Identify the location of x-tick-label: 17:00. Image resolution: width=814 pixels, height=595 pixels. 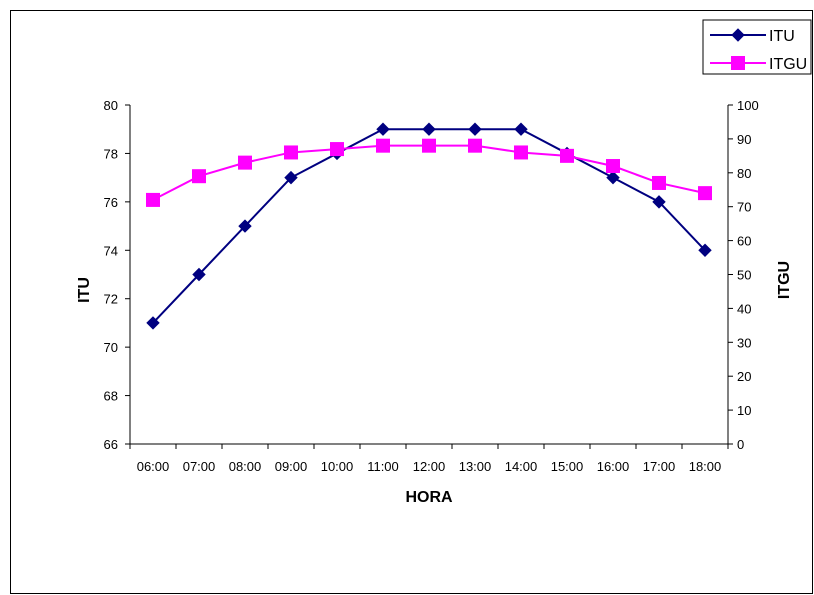
(659, 466).